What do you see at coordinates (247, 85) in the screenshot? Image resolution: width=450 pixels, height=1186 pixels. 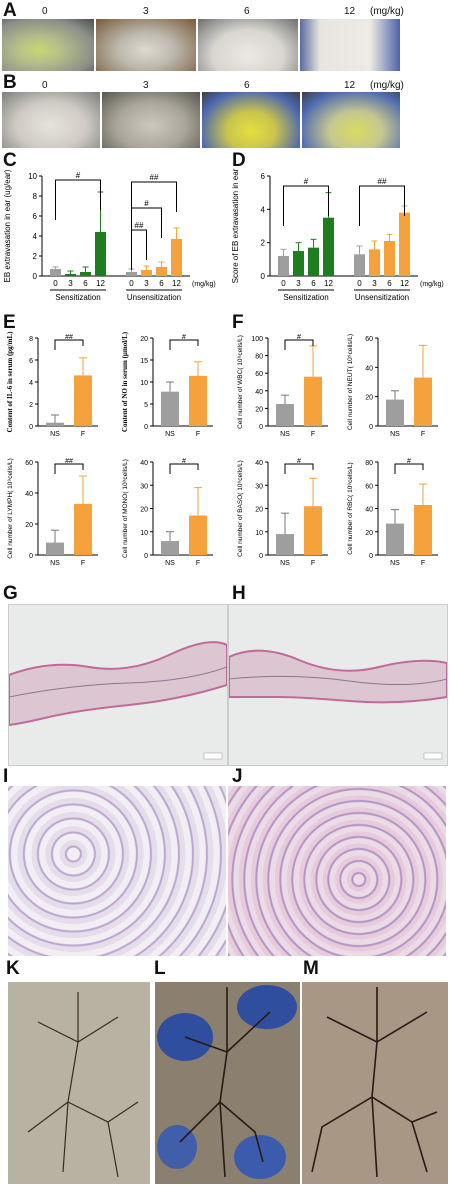 I see `dose-label: 6` at bounding box center [247, 85].